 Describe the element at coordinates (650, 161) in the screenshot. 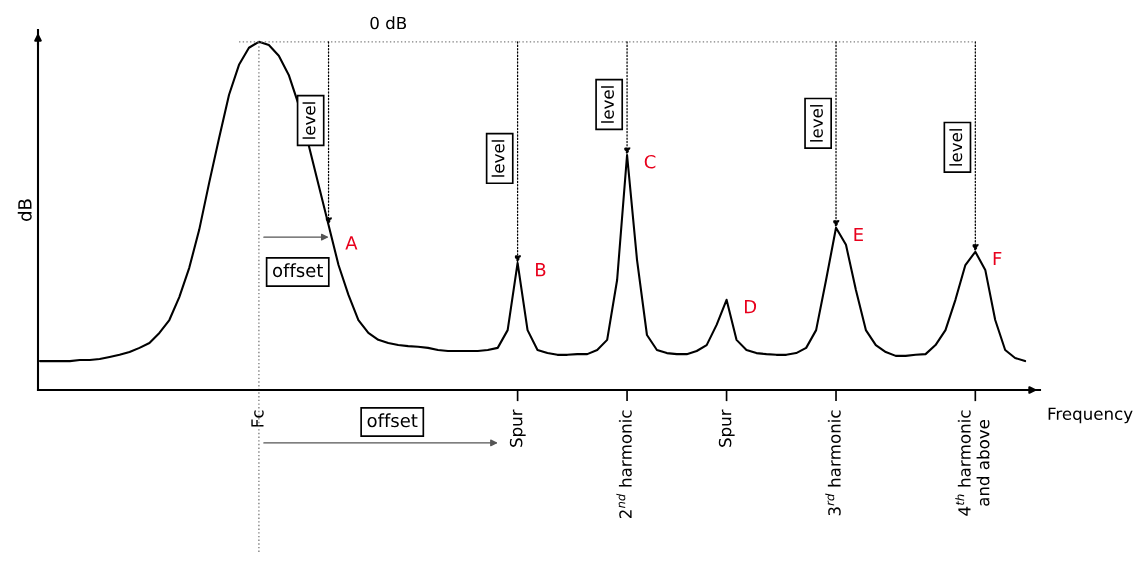

I see `annotation: C` at that location.